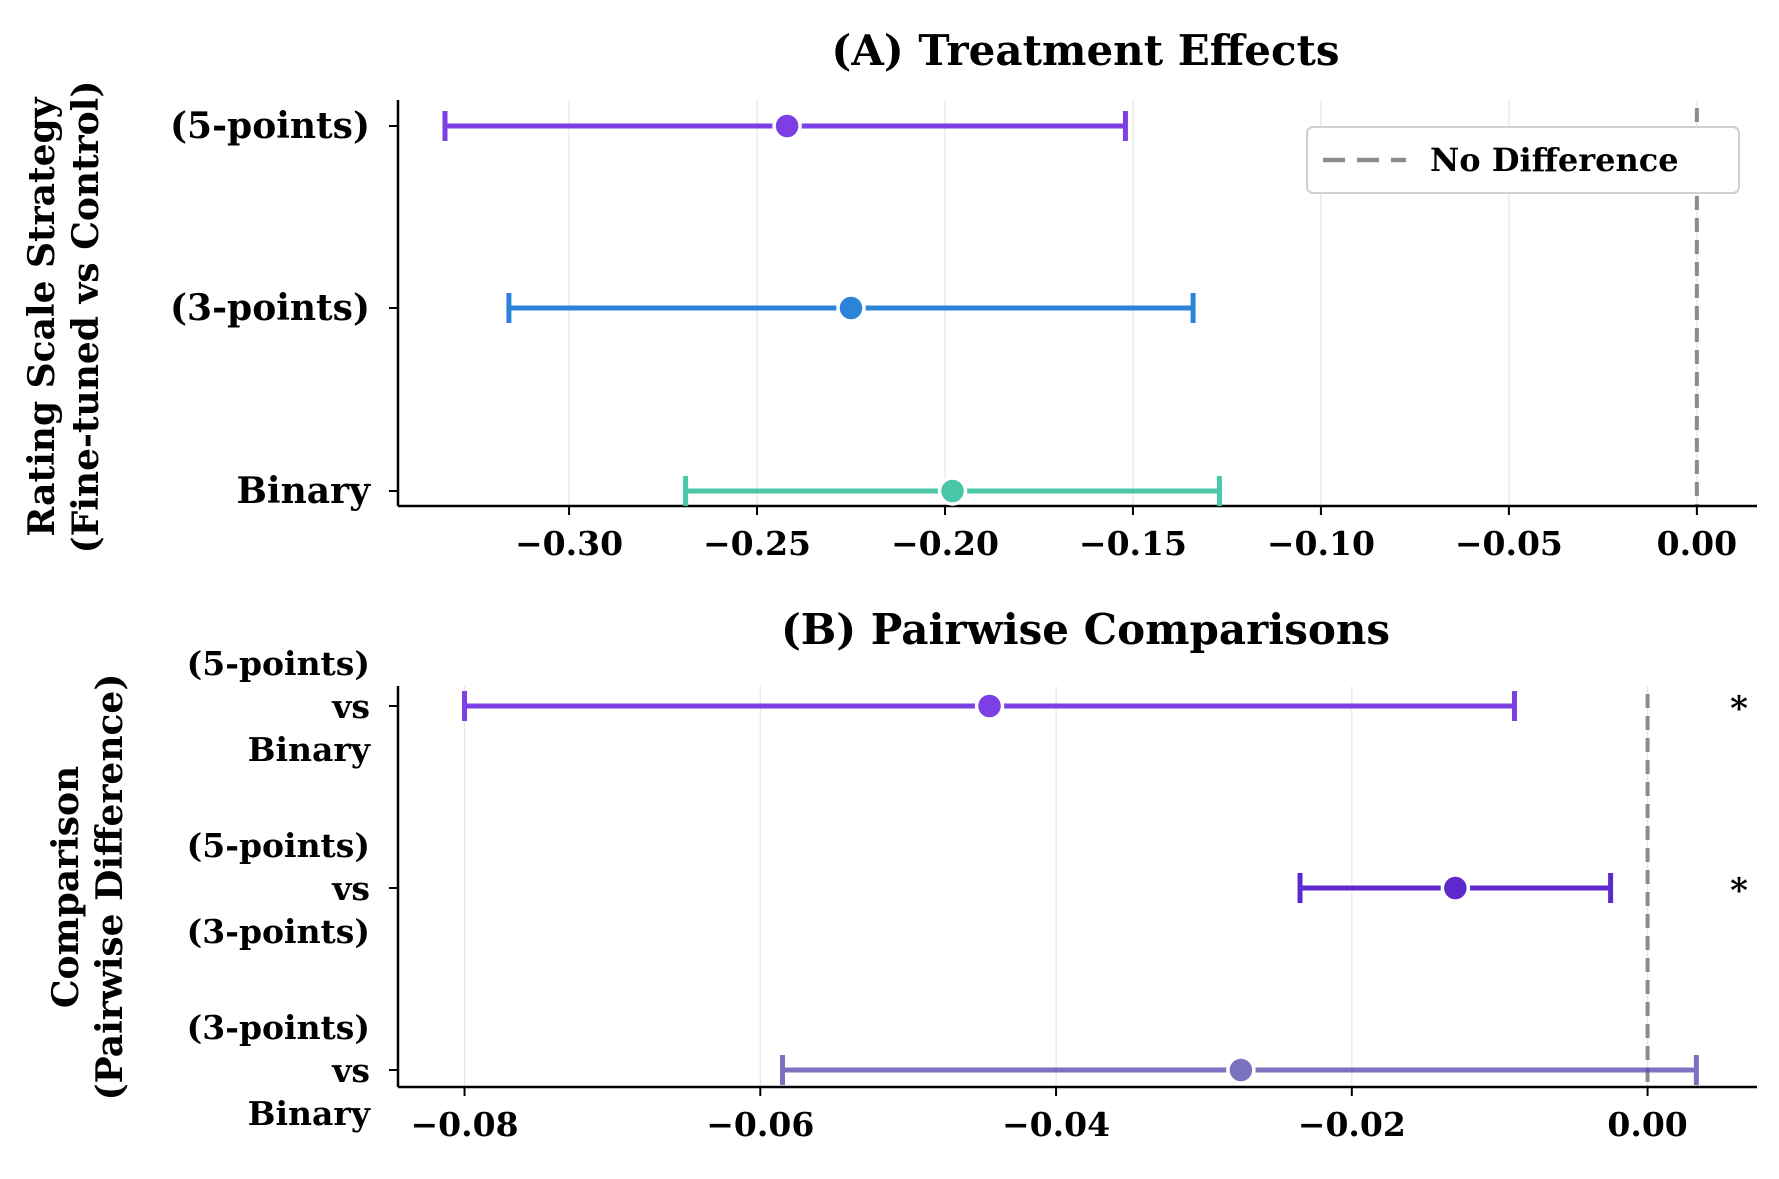 The width and height of the screenshot is (1779, 1179). Describe the element at coordinates (86, 317) in the screenshot. I see `y-axis-label-line: (Fine-tuned vs Control)` at that location.